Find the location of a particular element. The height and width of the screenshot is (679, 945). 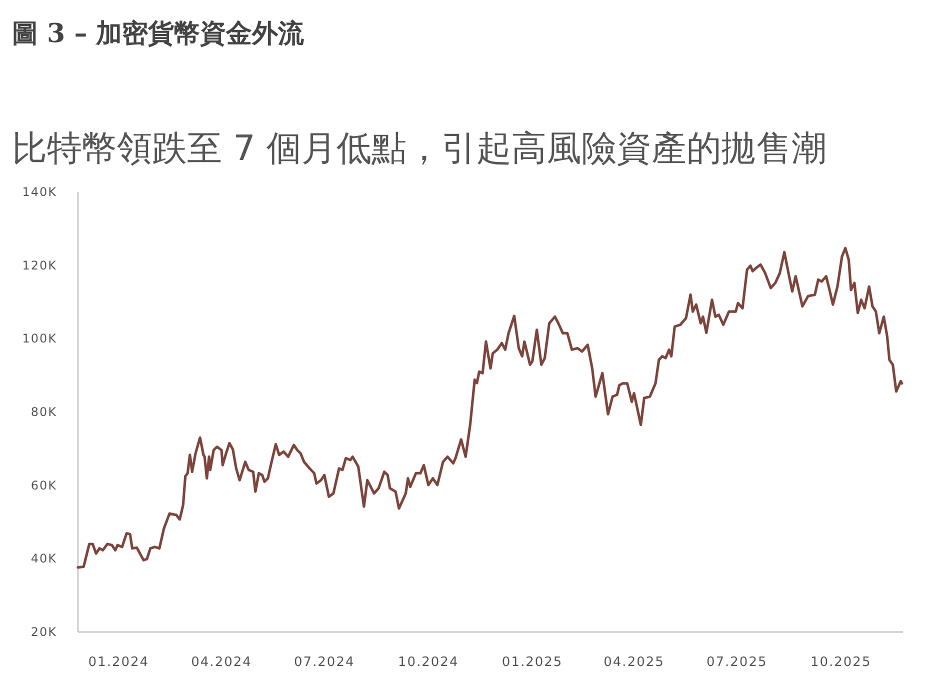

x-tick-label: 01.2025 is located at coordinates (532, 662).